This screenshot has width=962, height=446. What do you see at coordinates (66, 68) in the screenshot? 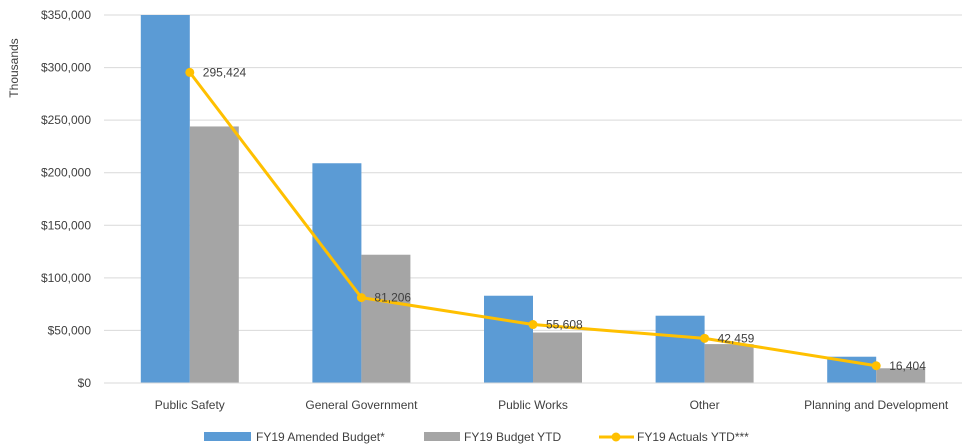
I see `y-tick-label: $300,000` at bounding box center [66, 68].